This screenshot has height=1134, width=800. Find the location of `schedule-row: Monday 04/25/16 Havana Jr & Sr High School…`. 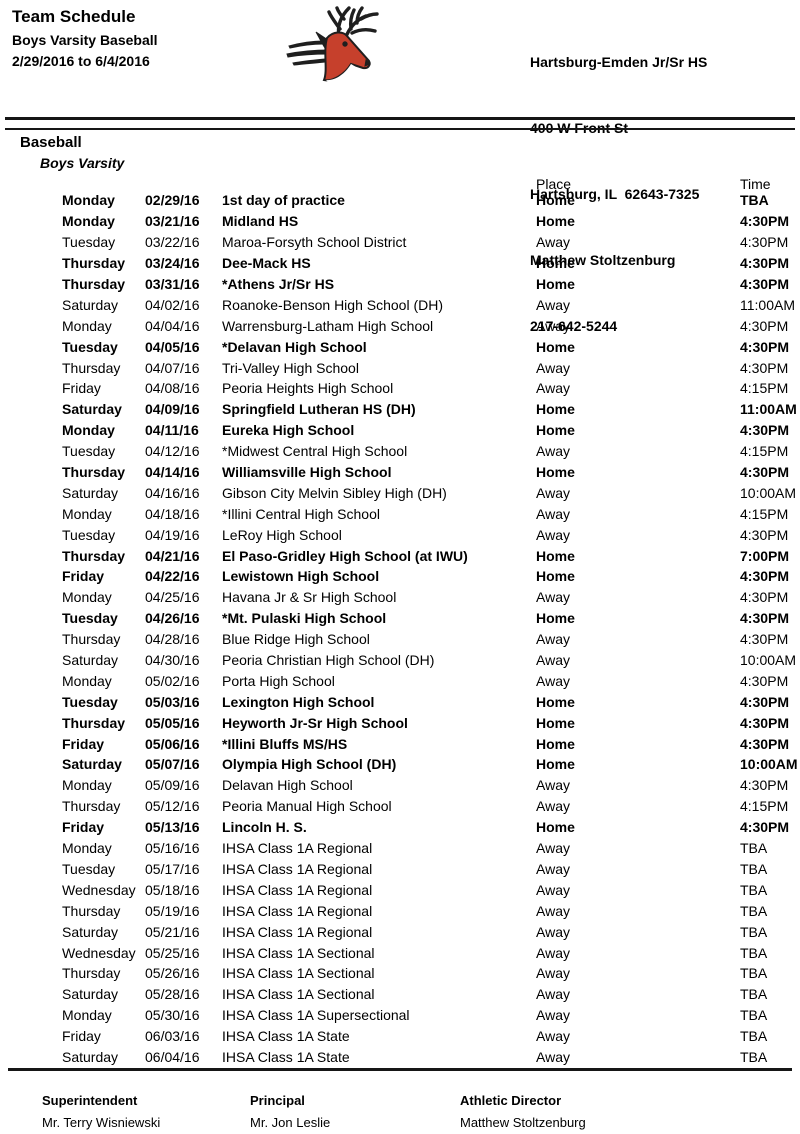

schedule-row: Monday 04/25/16 Havana Jr & Sr High School… is located at coordinates (400, 597).